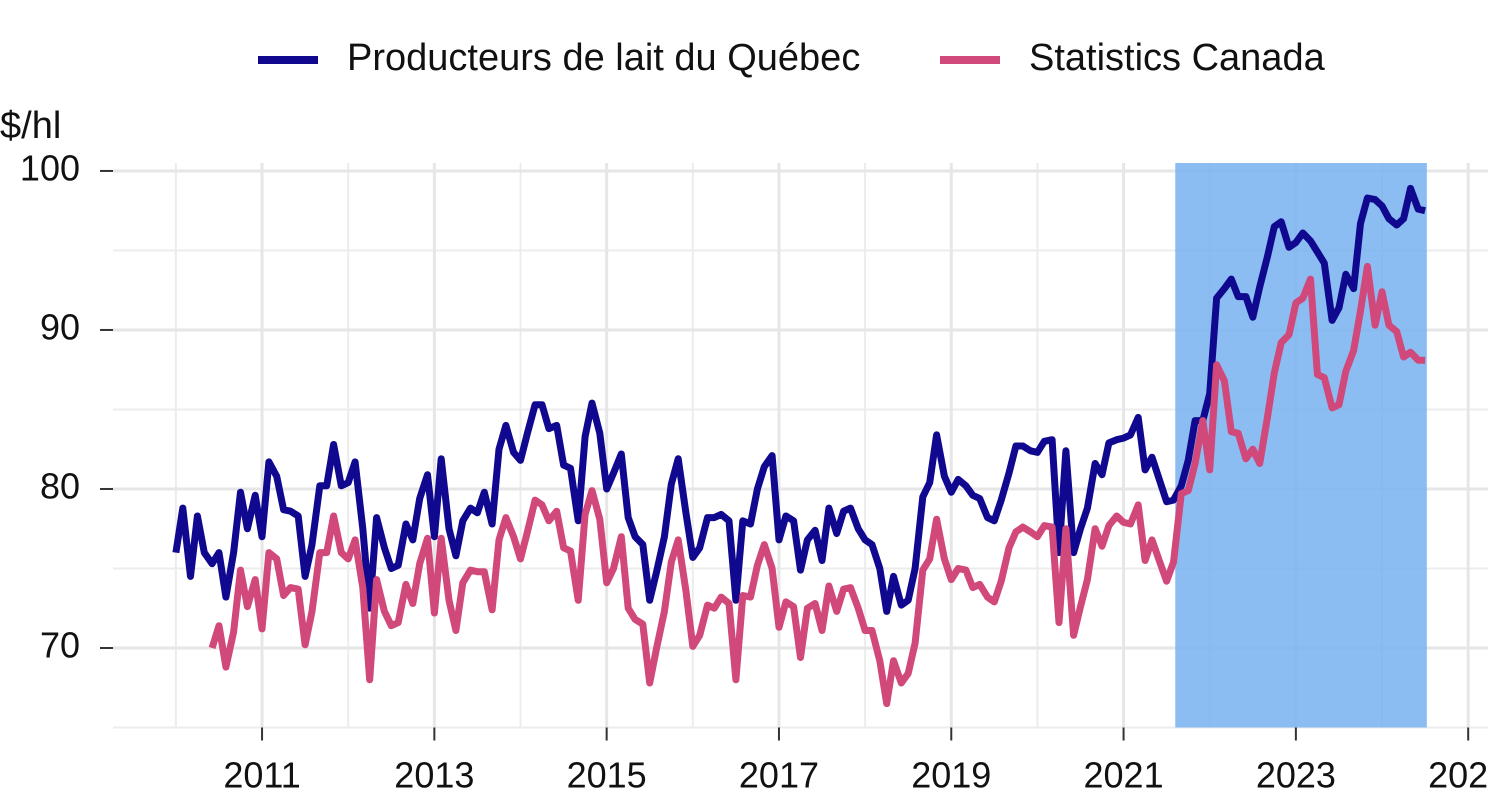 The width and height of the screenshot is (1488, 800). I want to click on y-axis-label: $/hl, so click(30, 126).